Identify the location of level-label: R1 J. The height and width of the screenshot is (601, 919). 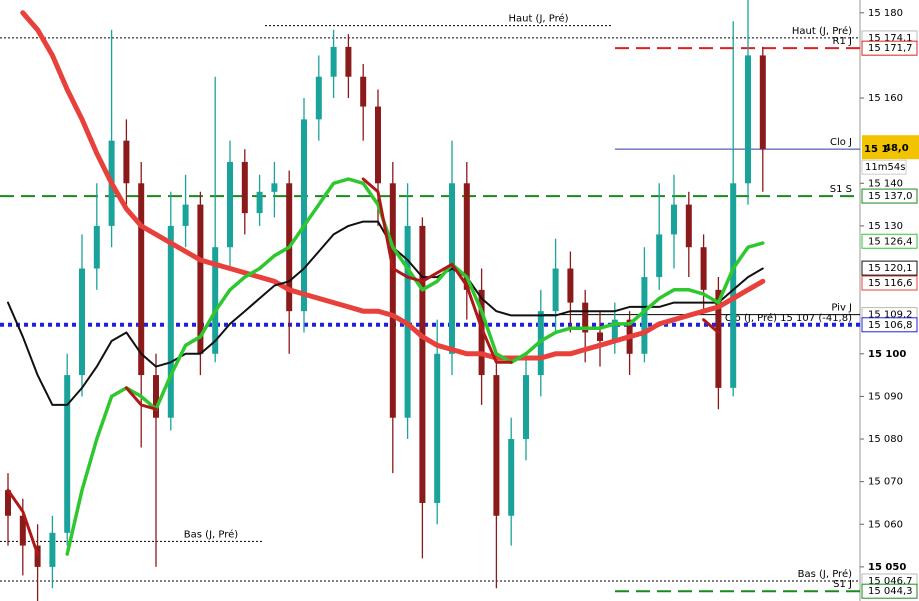
(842, 41).